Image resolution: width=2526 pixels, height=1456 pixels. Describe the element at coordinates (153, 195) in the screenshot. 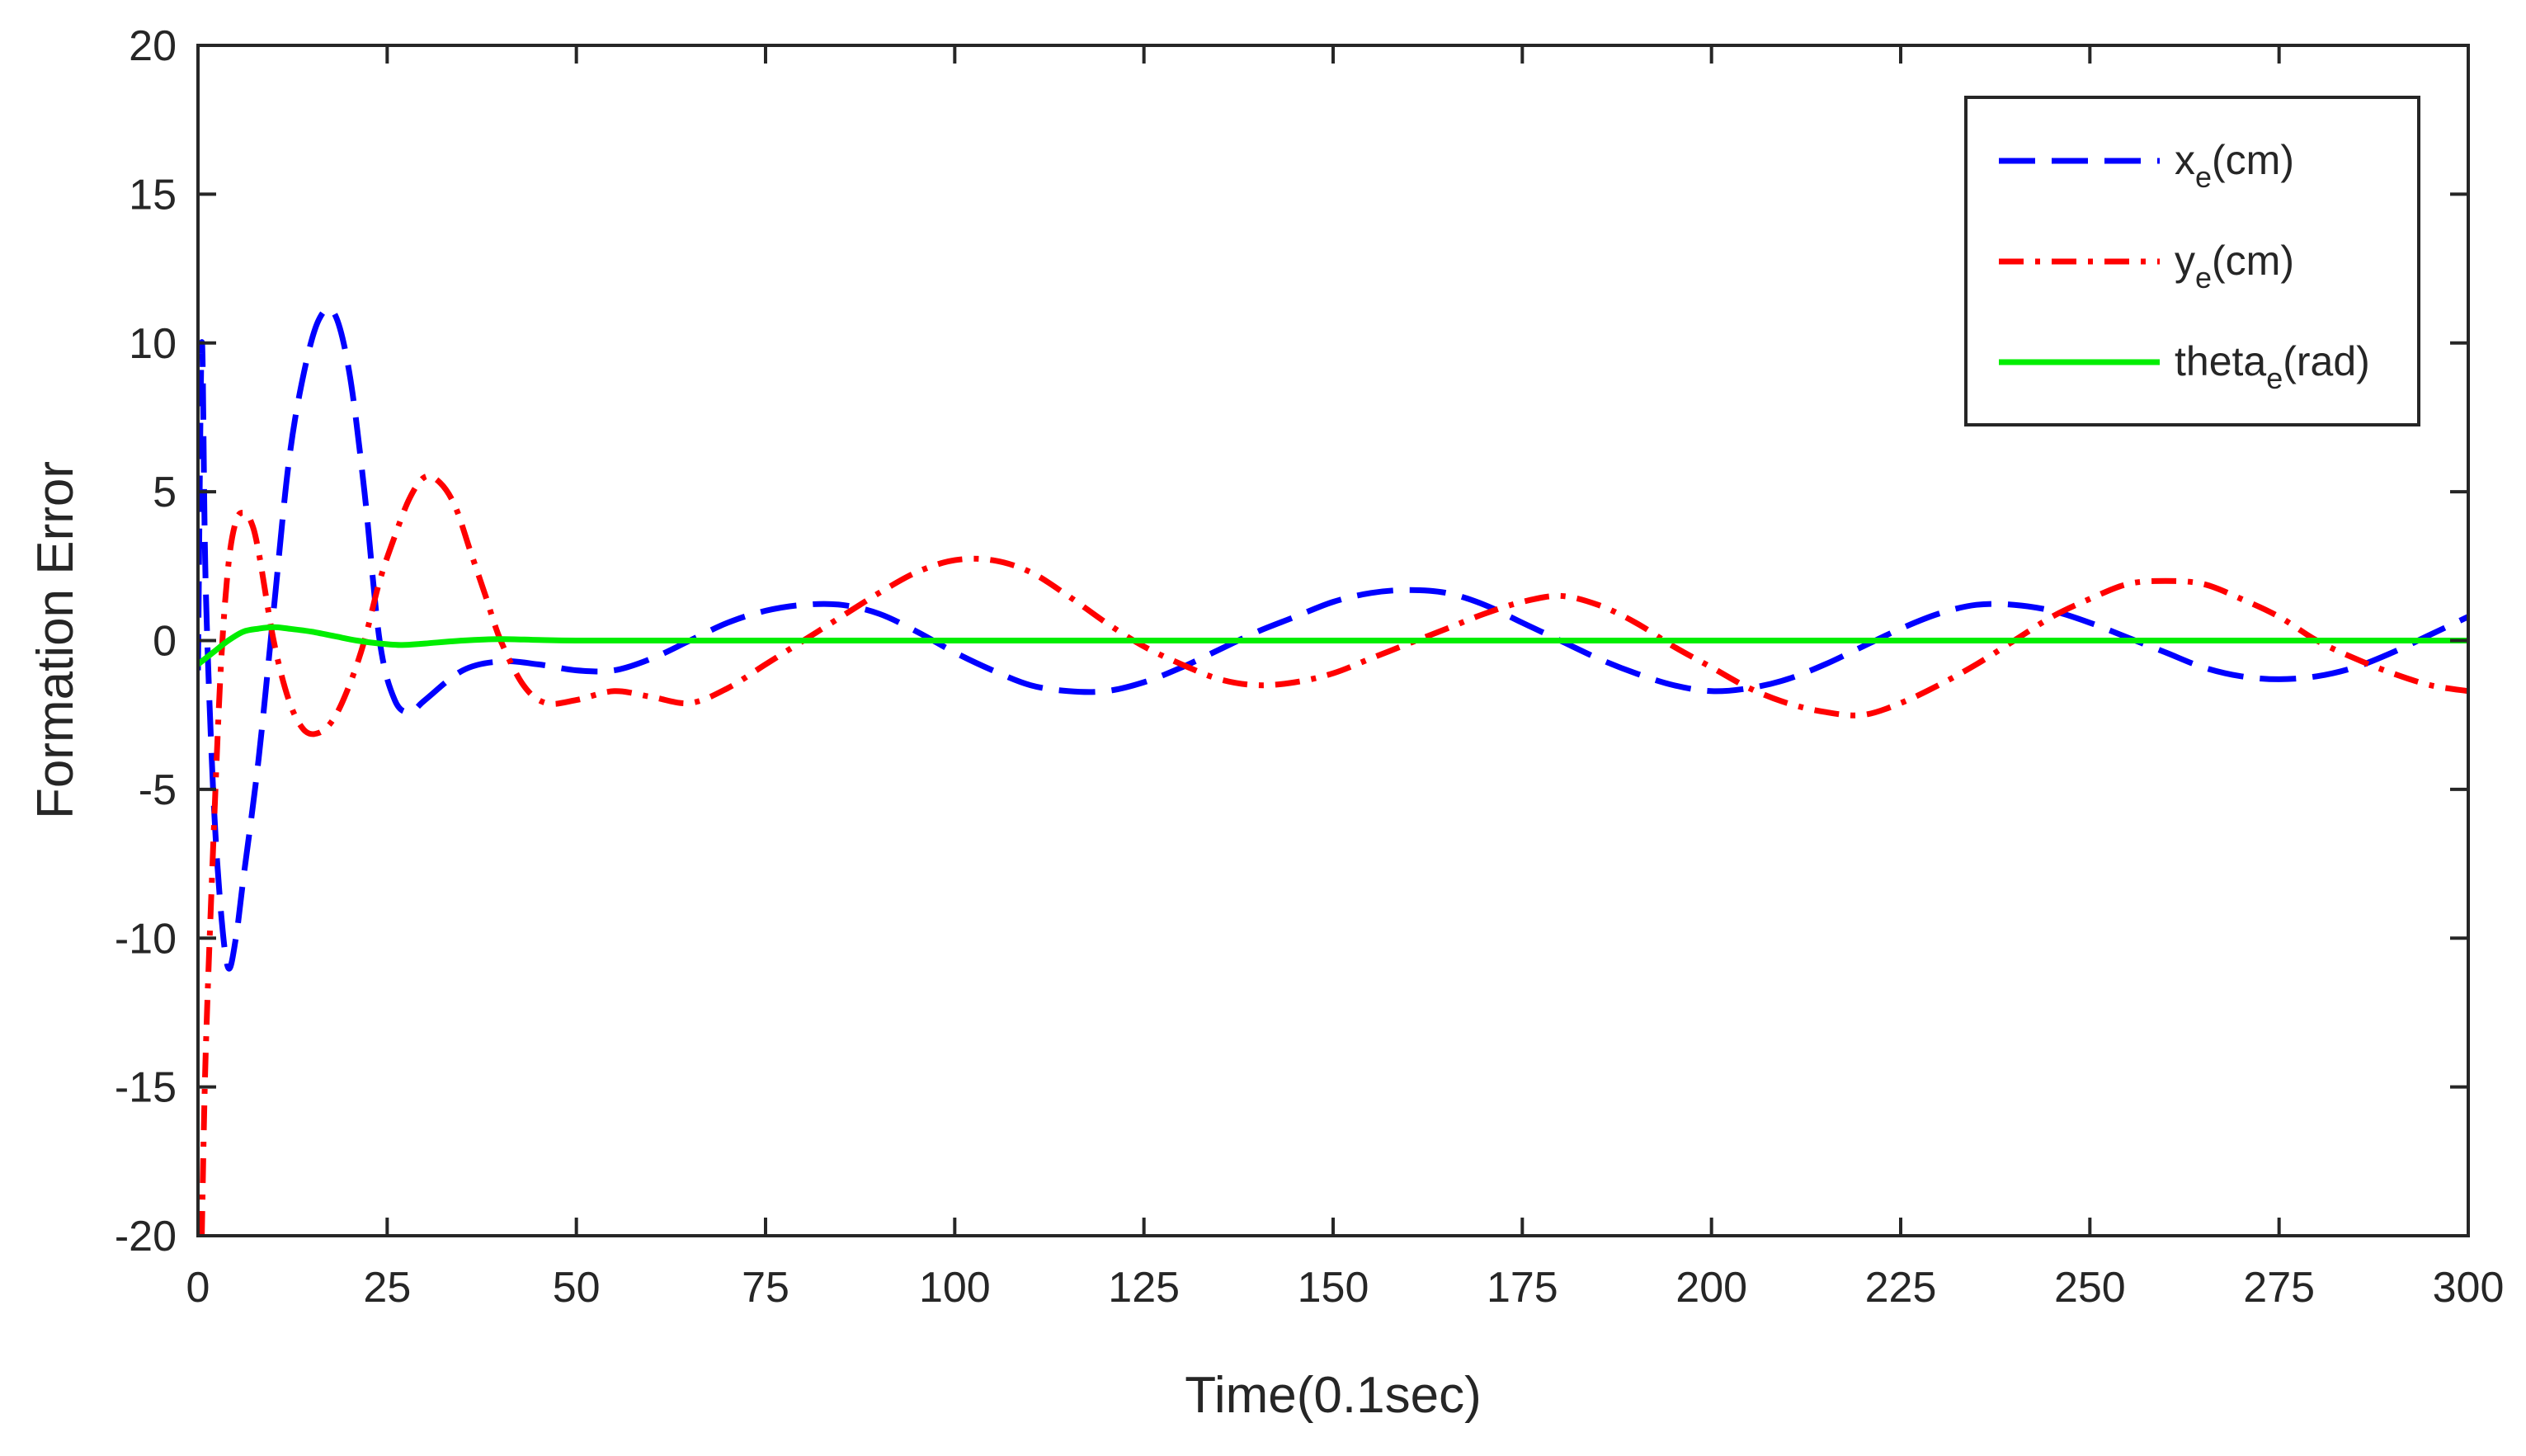

I see `y-tick-label: 15` at that location.